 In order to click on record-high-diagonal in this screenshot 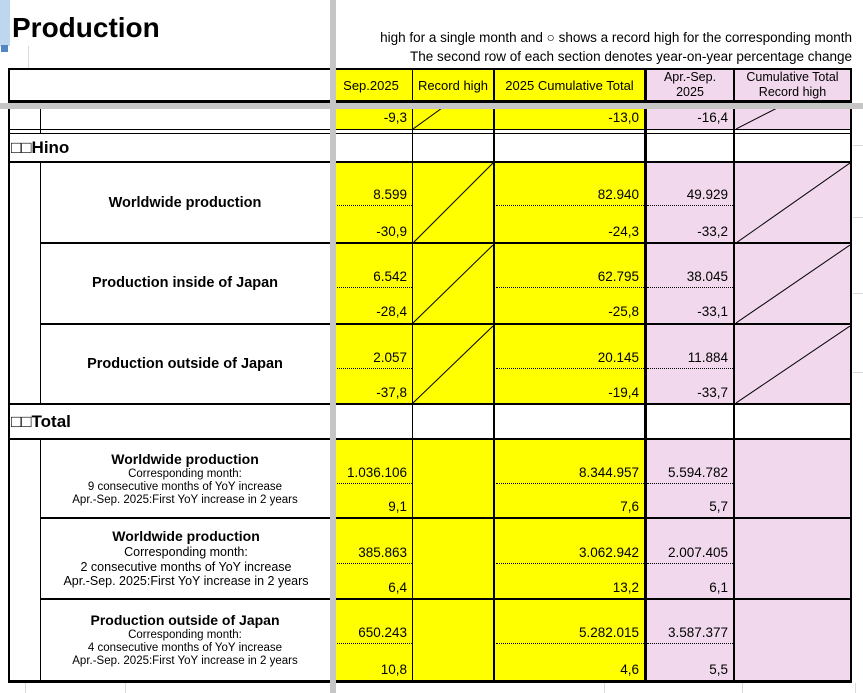, I will do `click(453, 284)`.